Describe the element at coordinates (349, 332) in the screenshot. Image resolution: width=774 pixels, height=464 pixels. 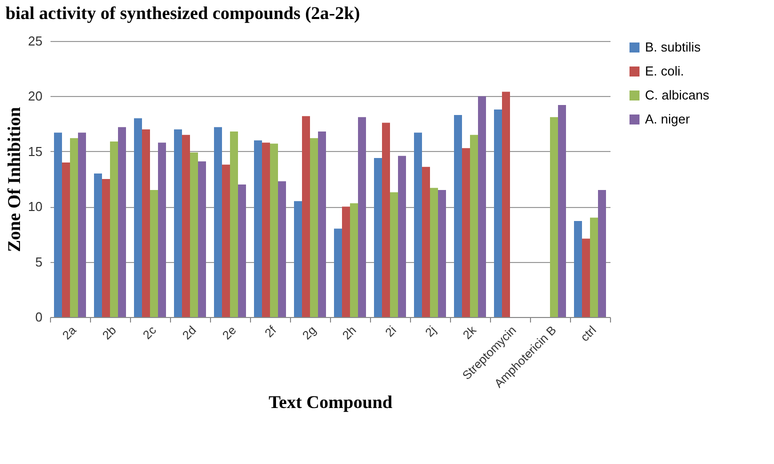
I see `x-tick-label: 2h` at that location.